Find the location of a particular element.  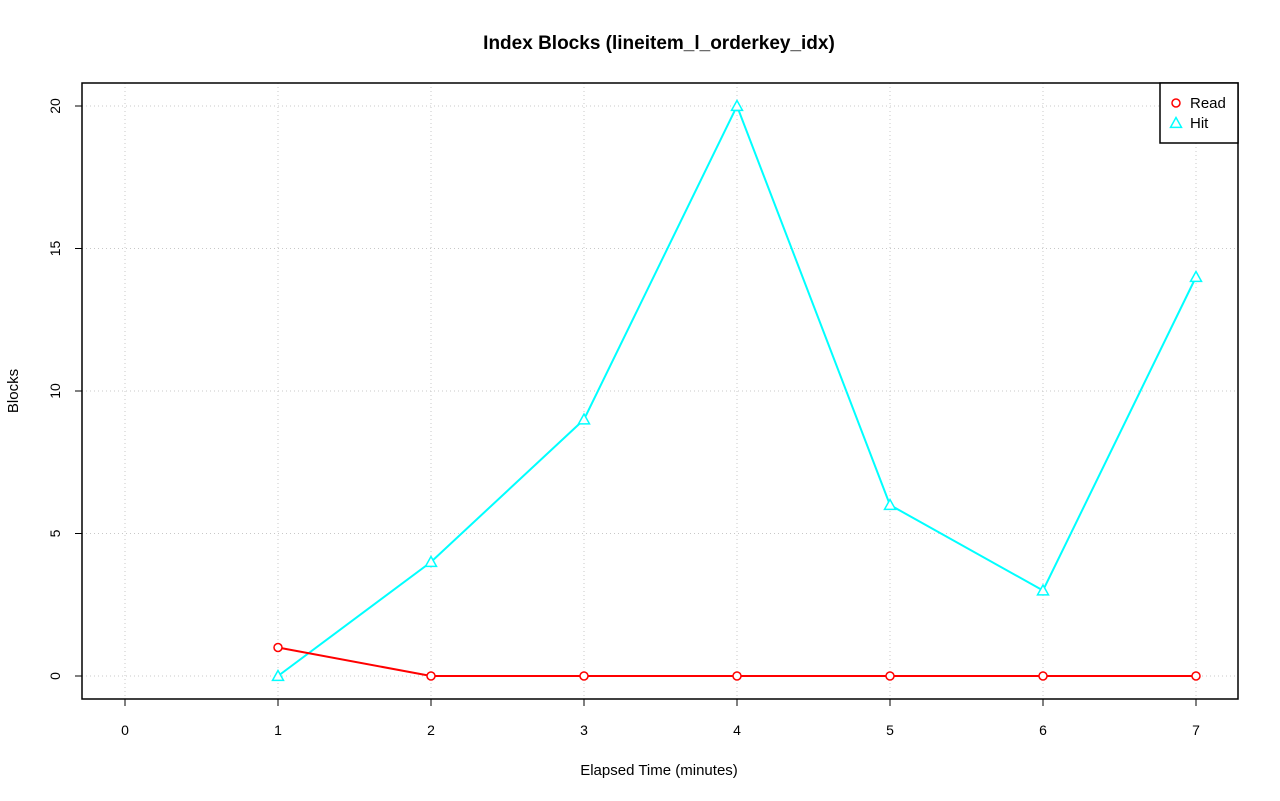

x-axis-label: Elapsed Time (minutes) is located at coordinates (659, 770).